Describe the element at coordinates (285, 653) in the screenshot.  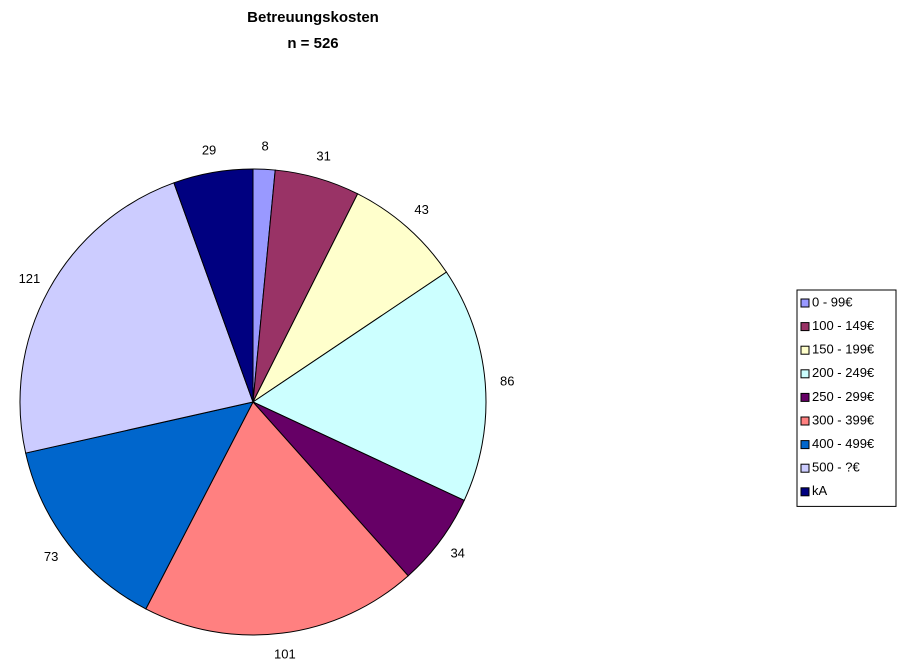
I see `data-label: 101` at that location.